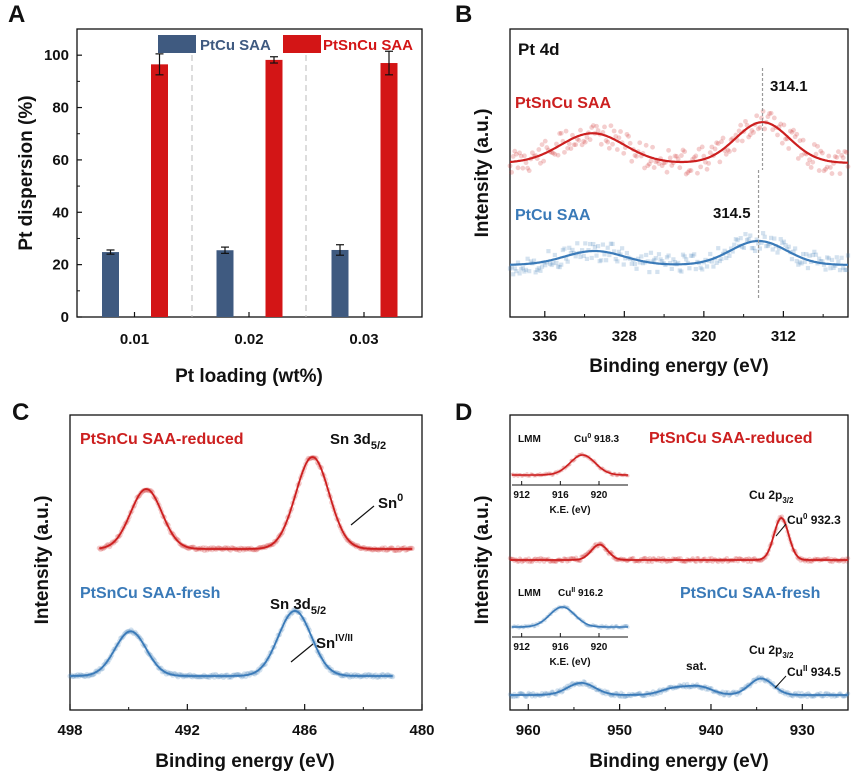  Describe the element at coordinates (463, 412) in the screenshot. I see `panel-d-label: D` at that location.